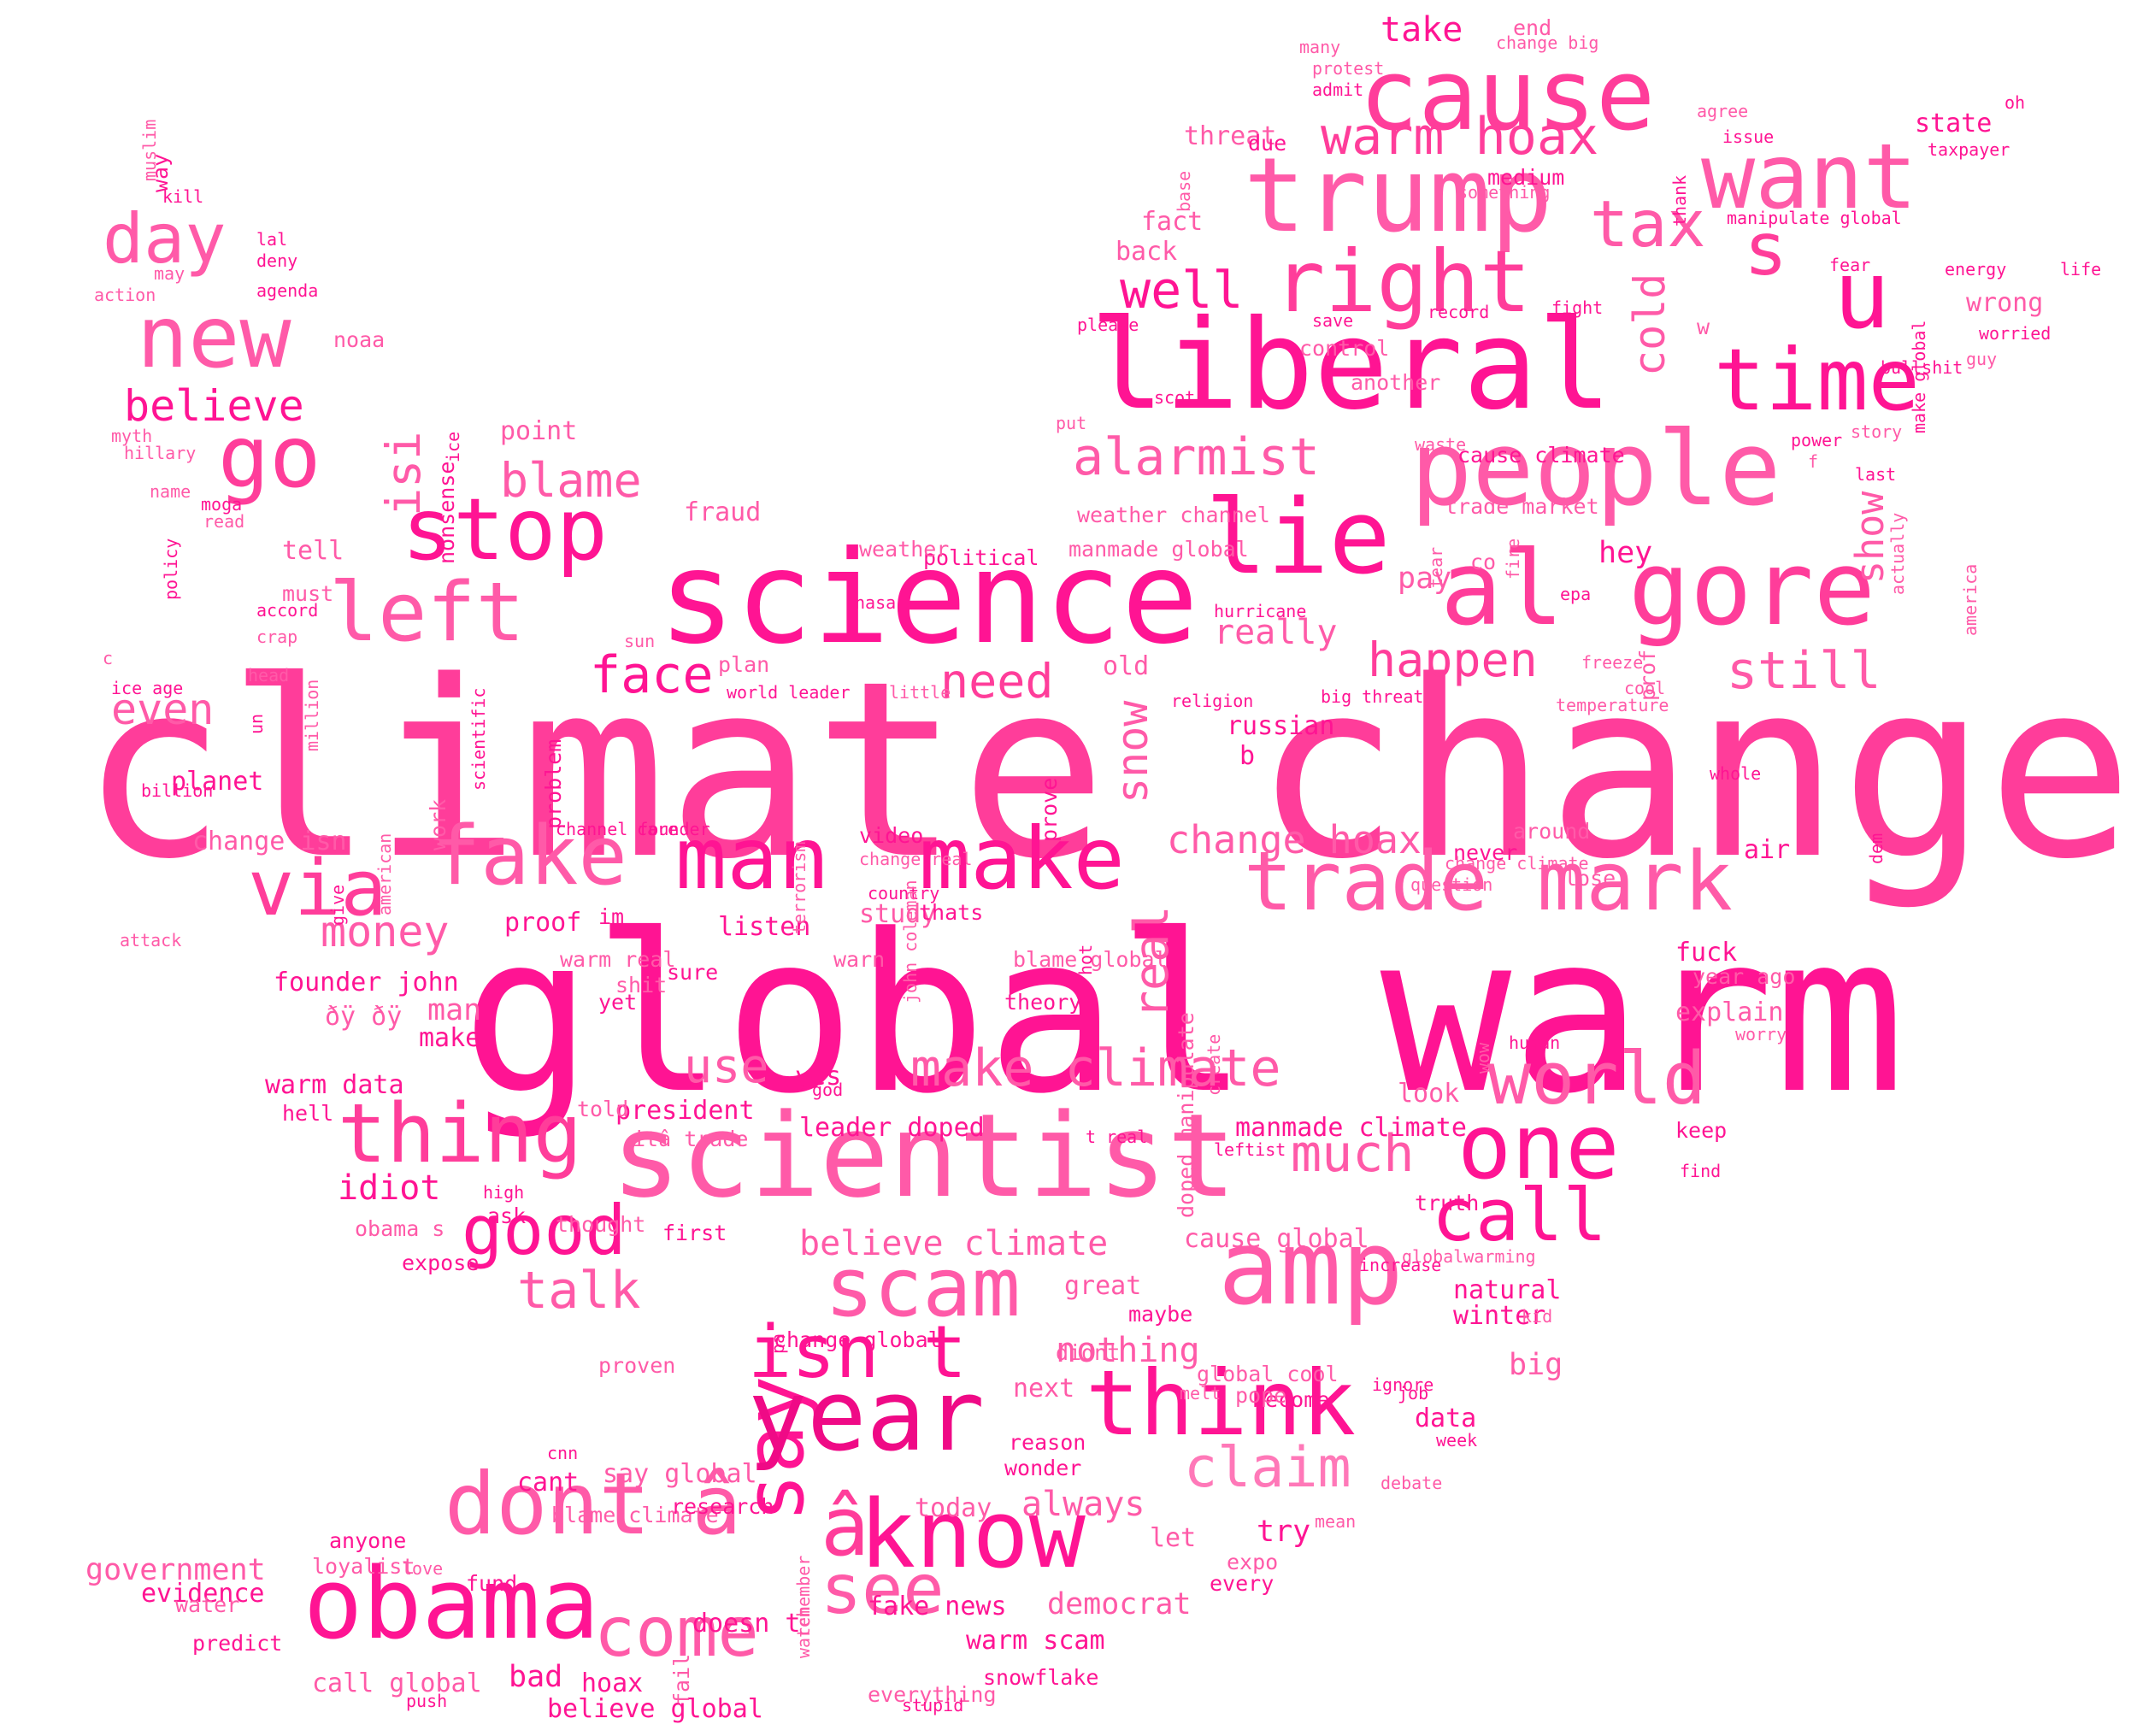  I want to click on cloud-word: need, so click(997, 682).